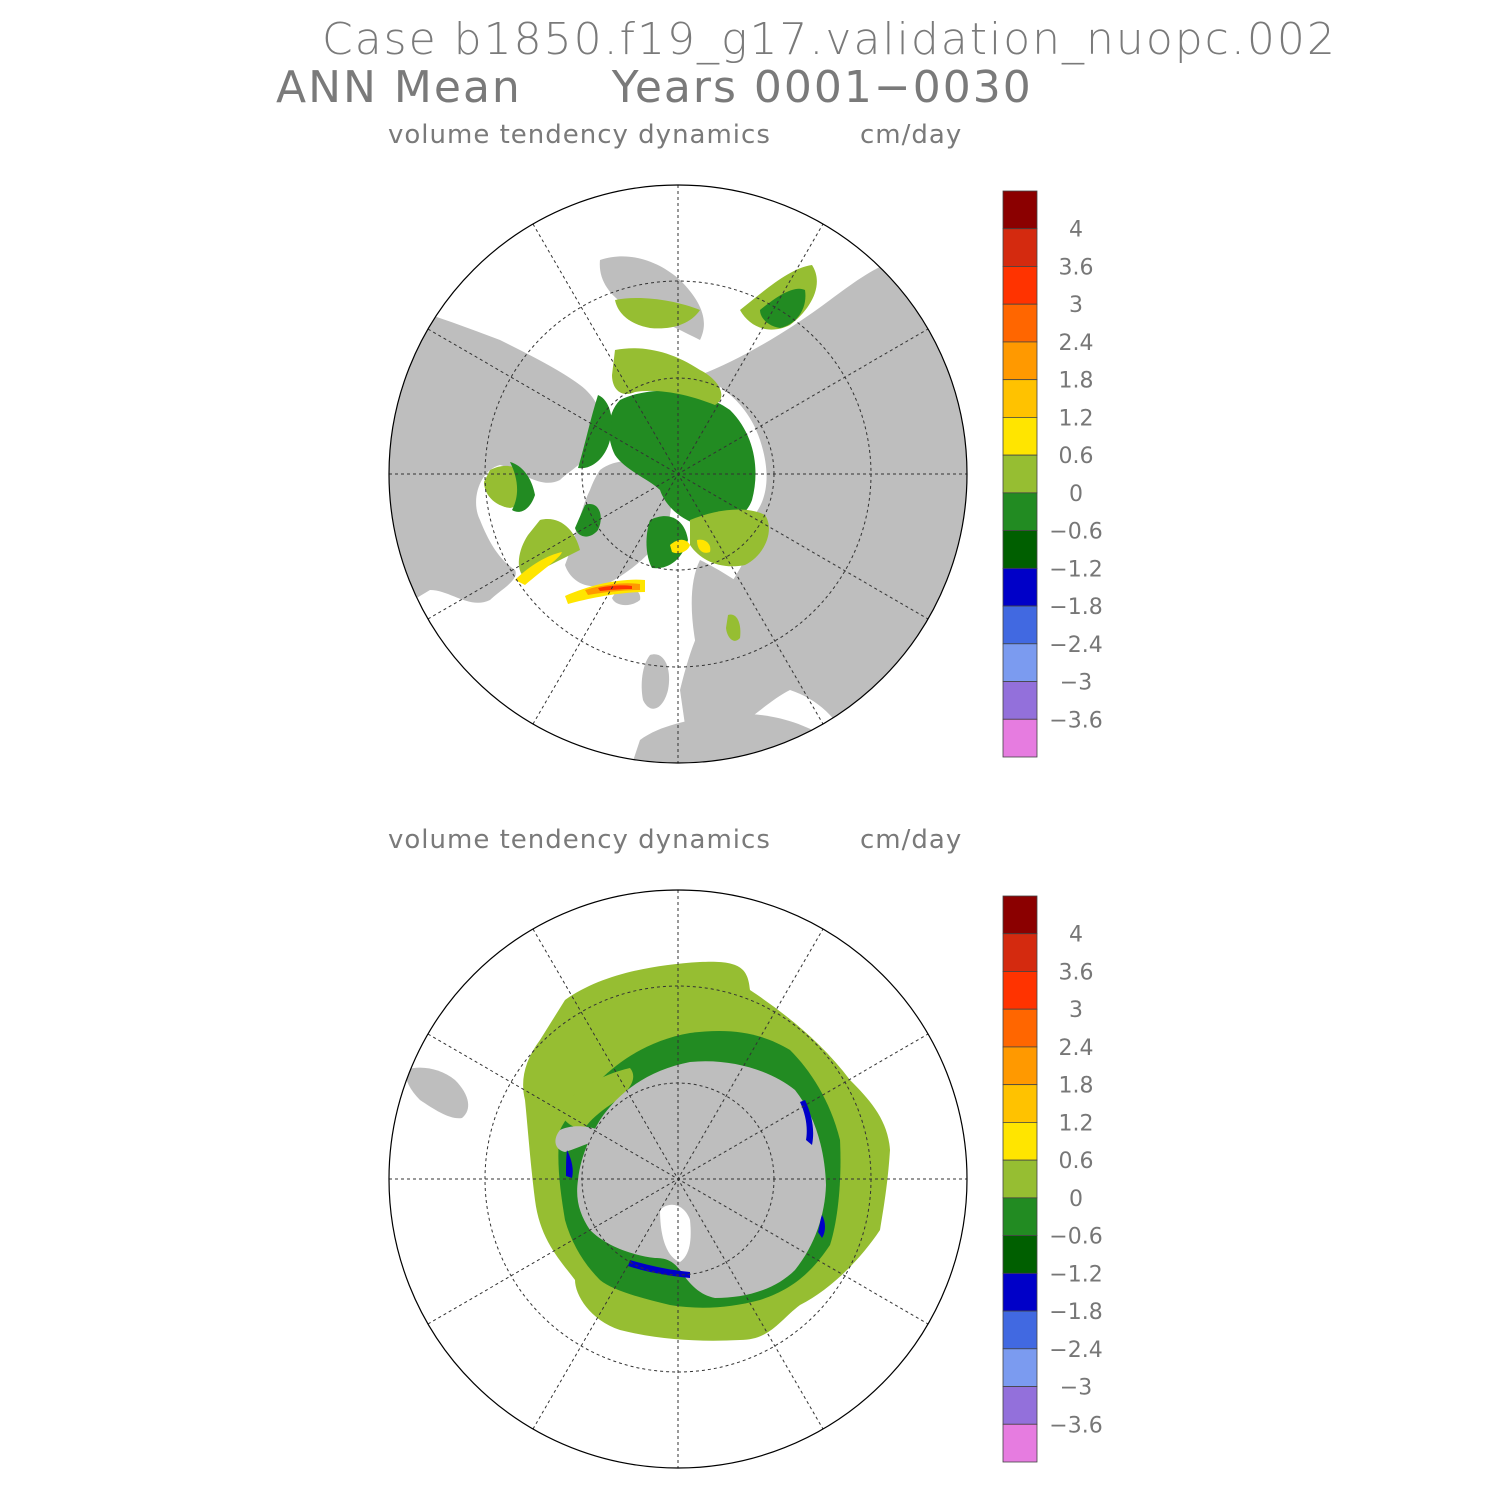 This screenshot has height=1500, width=1500. Describe the element at coordinates (437, 1093) in the screenshot. I see `south-land-south-america` at that location.